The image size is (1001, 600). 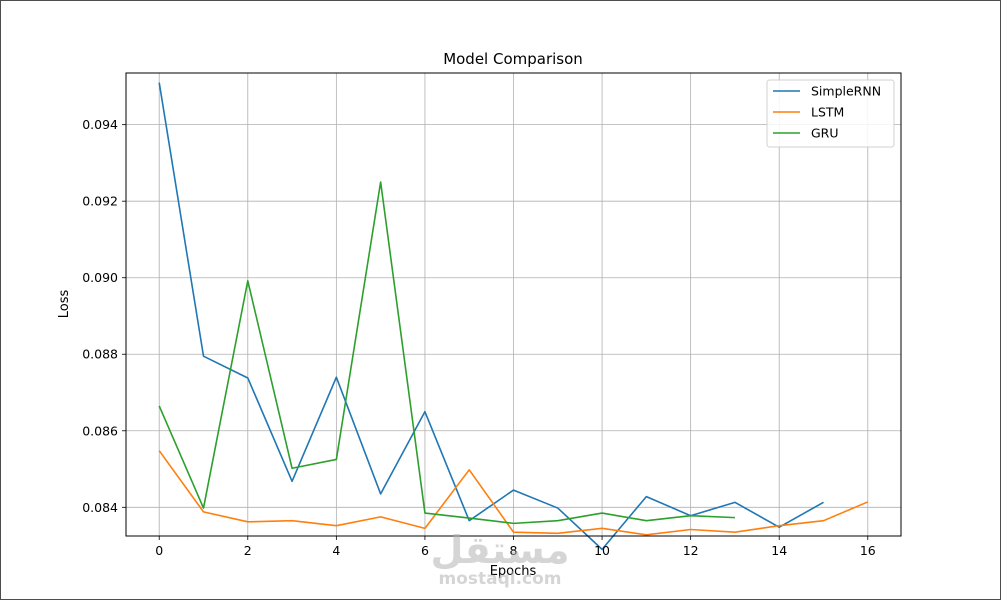 What do you see at coordinates (691, 550) in the screenshot?
I see `x-tick-label: 12` at bounding box center [691, 550].